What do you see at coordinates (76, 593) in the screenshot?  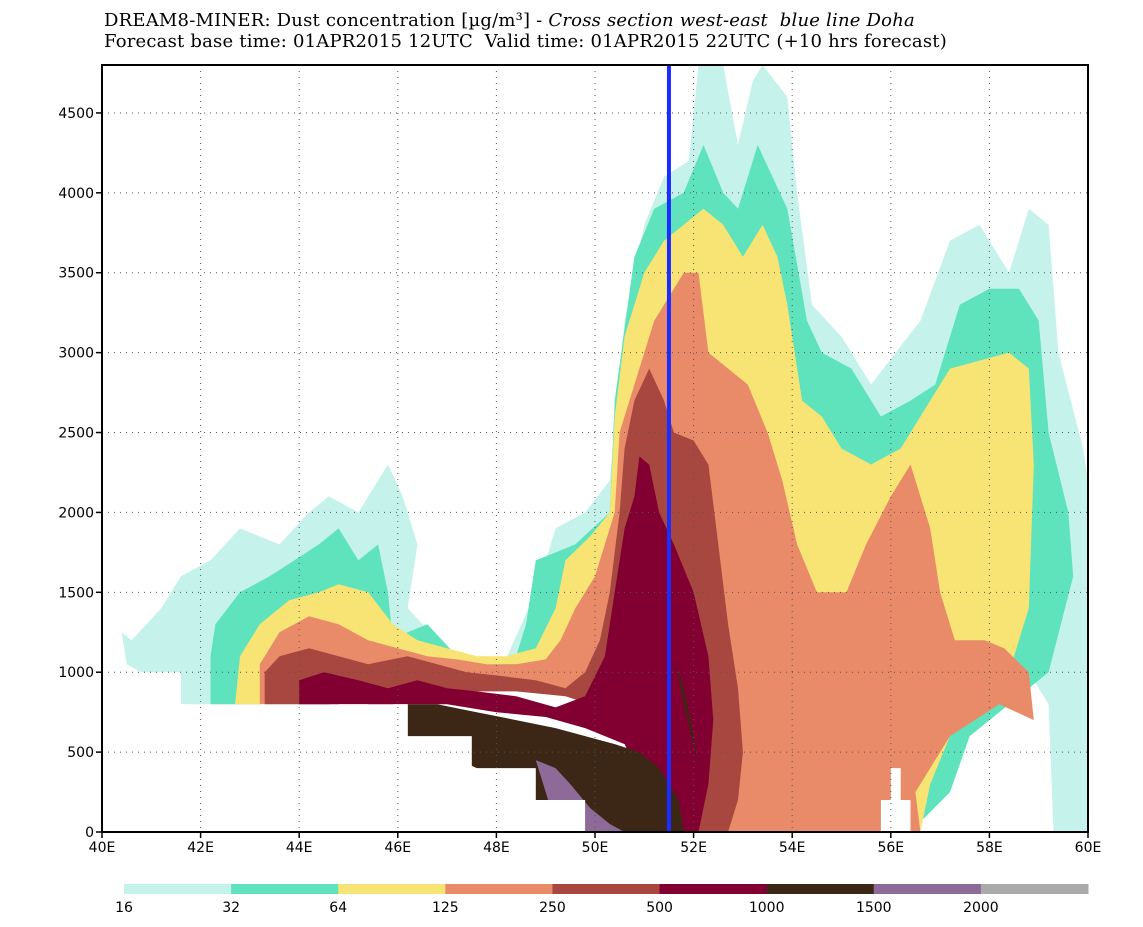 I see `y-tick-label-1500: 1500` at bounding box center [76, 593].